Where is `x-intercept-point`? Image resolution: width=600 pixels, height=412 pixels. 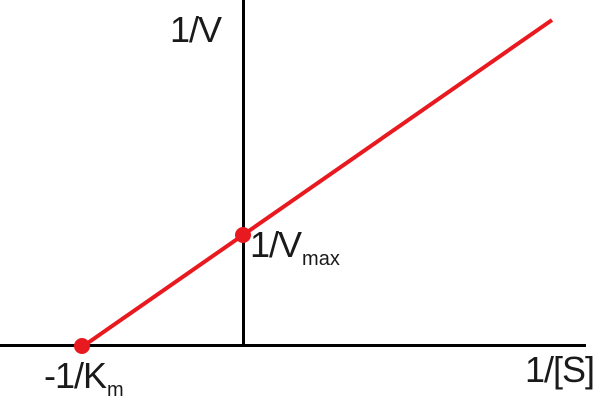 x-intercept-point is located at coordinates (82, 346).